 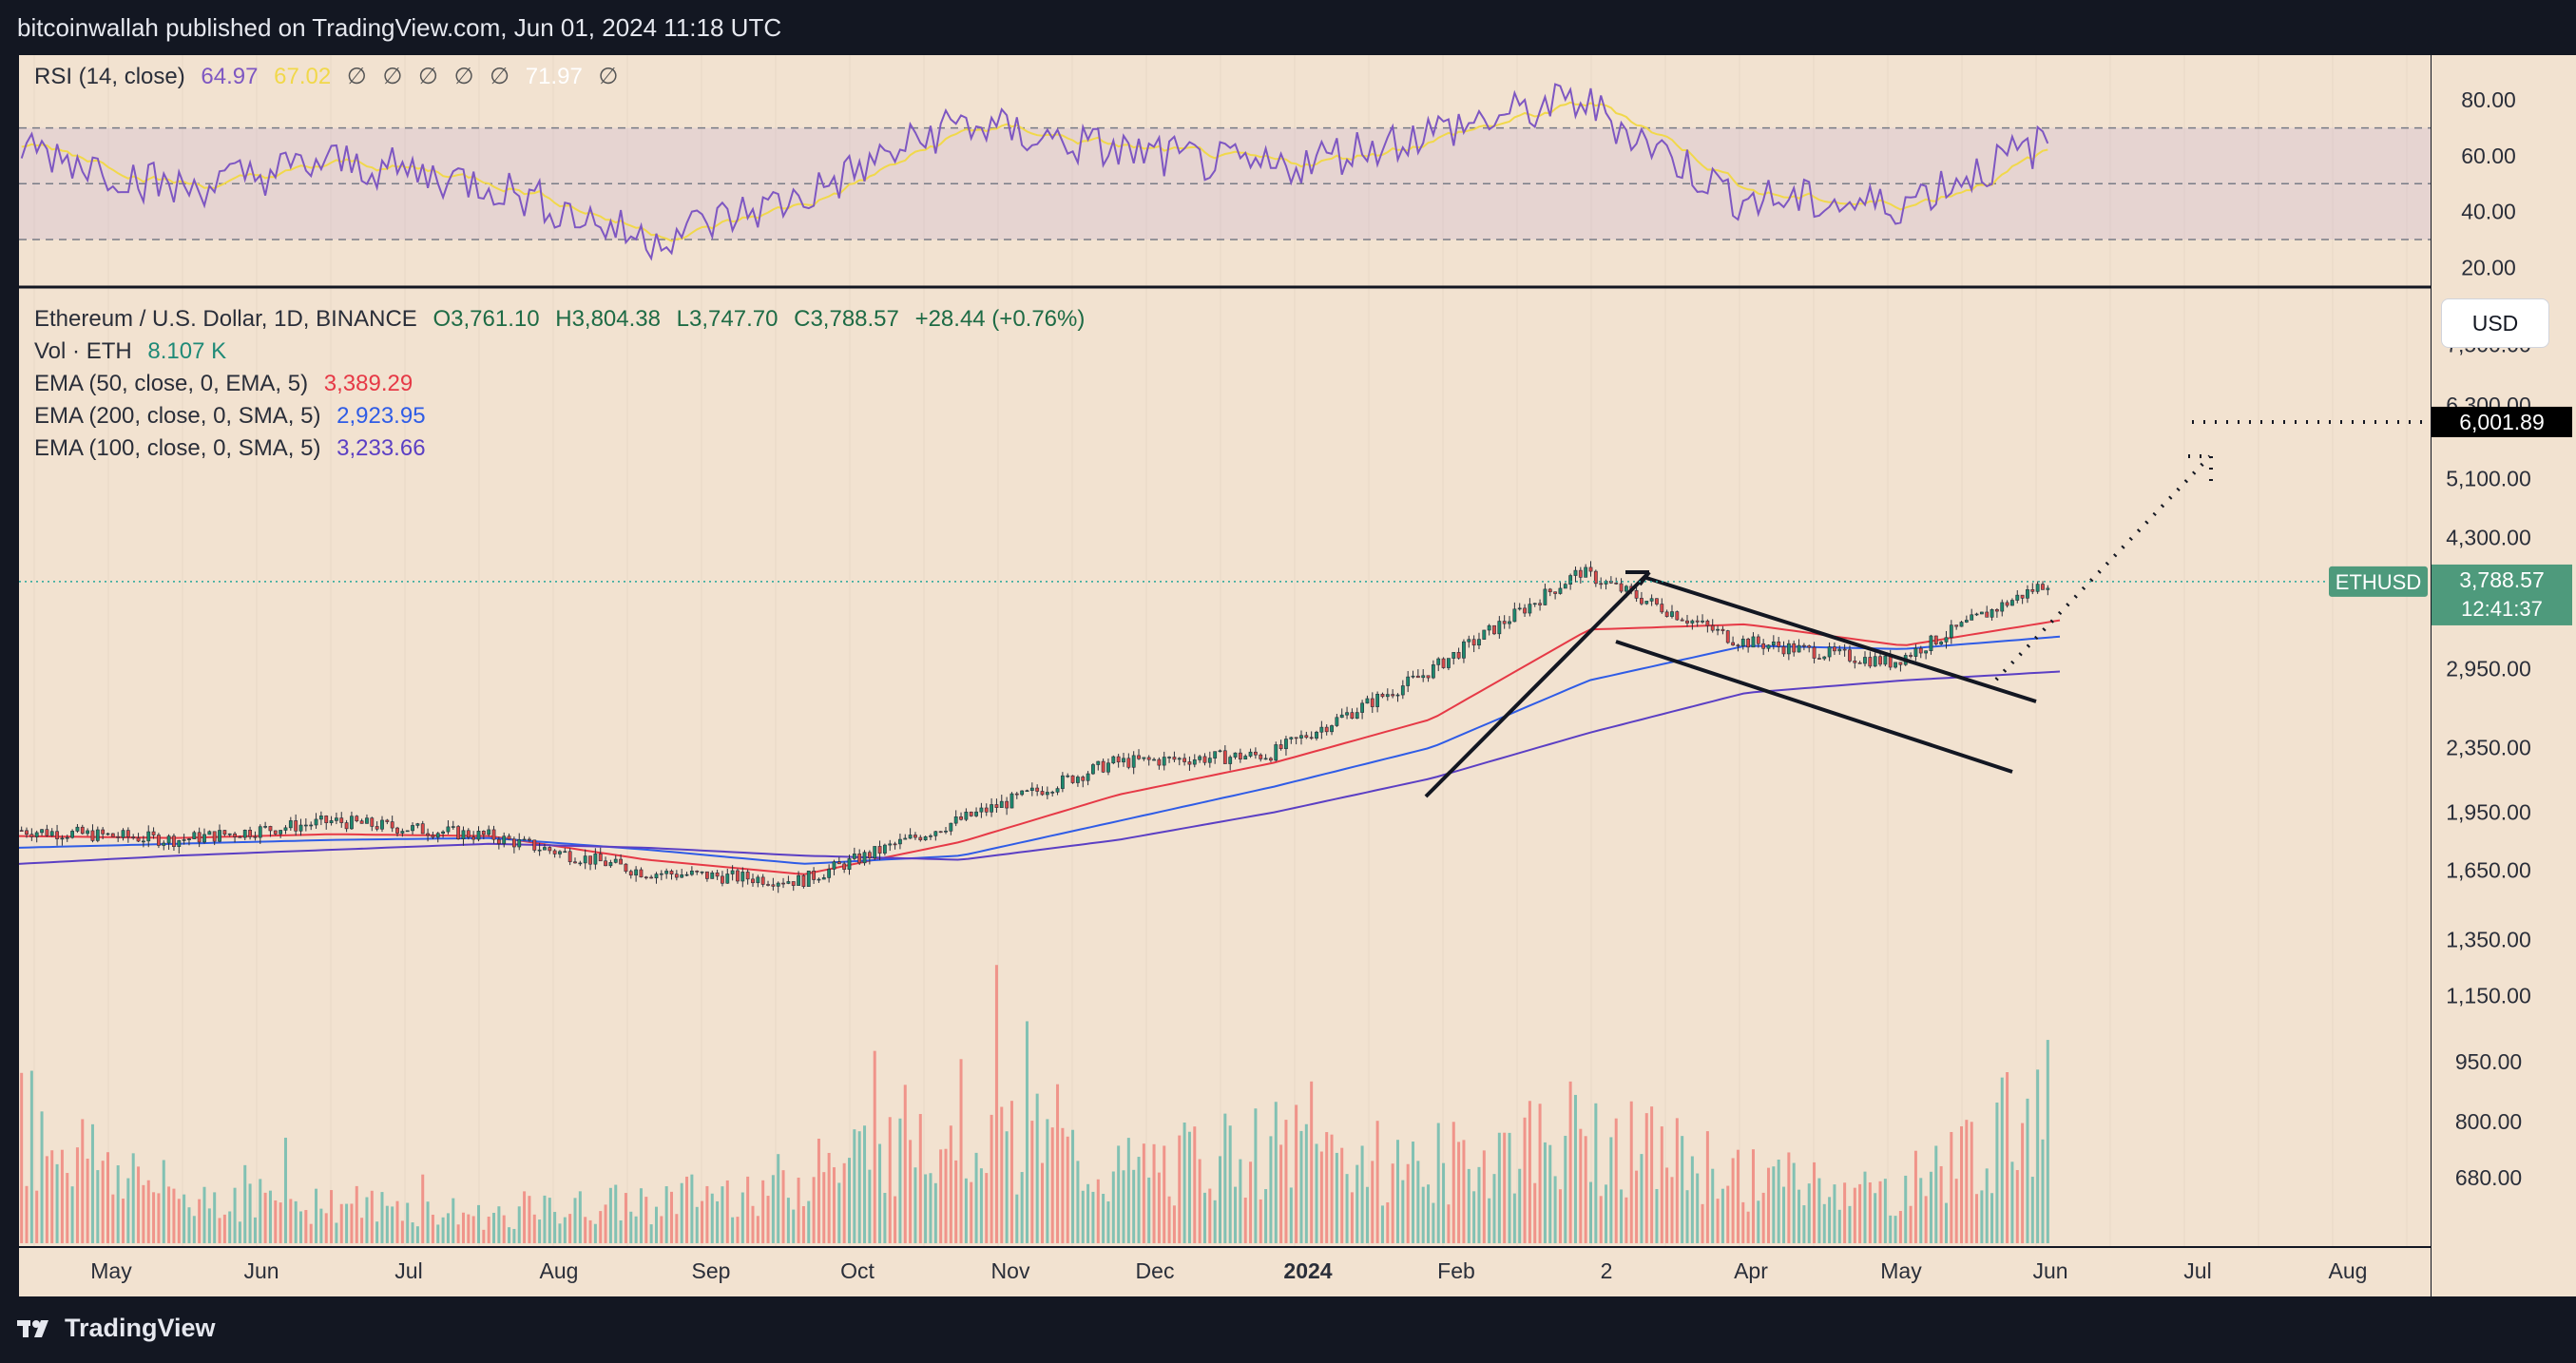 What do you see at coordinates (187, 351) in the screenshot?
I see `volume-value: 8.107 K` at bounding box center [187, 351].